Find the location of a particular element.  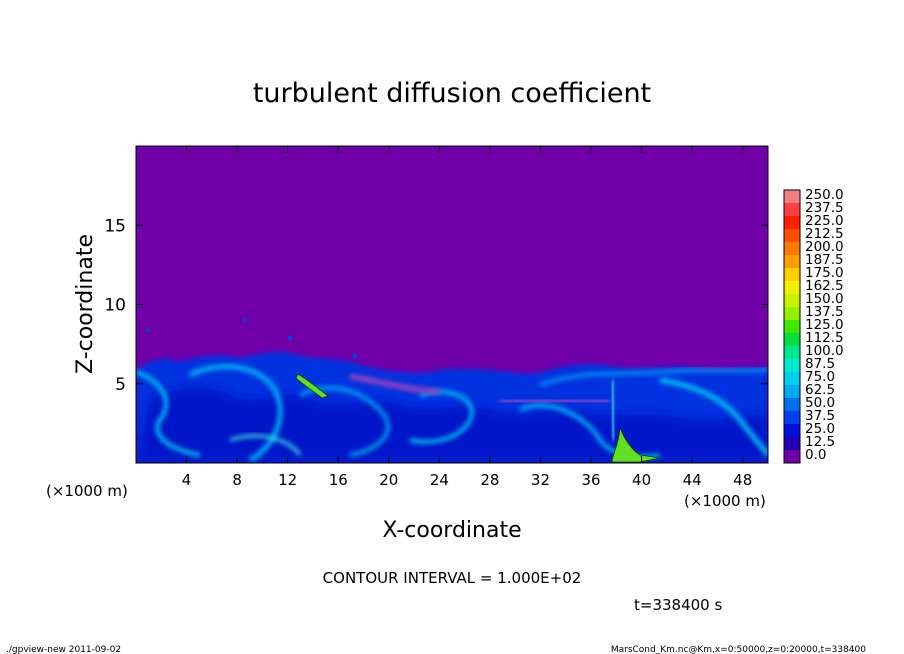

colorbar-label: 187.5 is located at coordinates (824, 260).